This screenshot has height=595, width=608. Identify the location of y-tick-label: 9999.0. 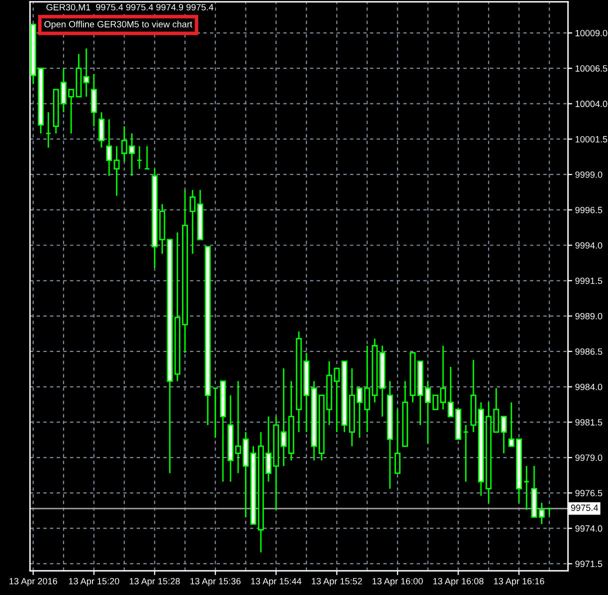
(588, 174).